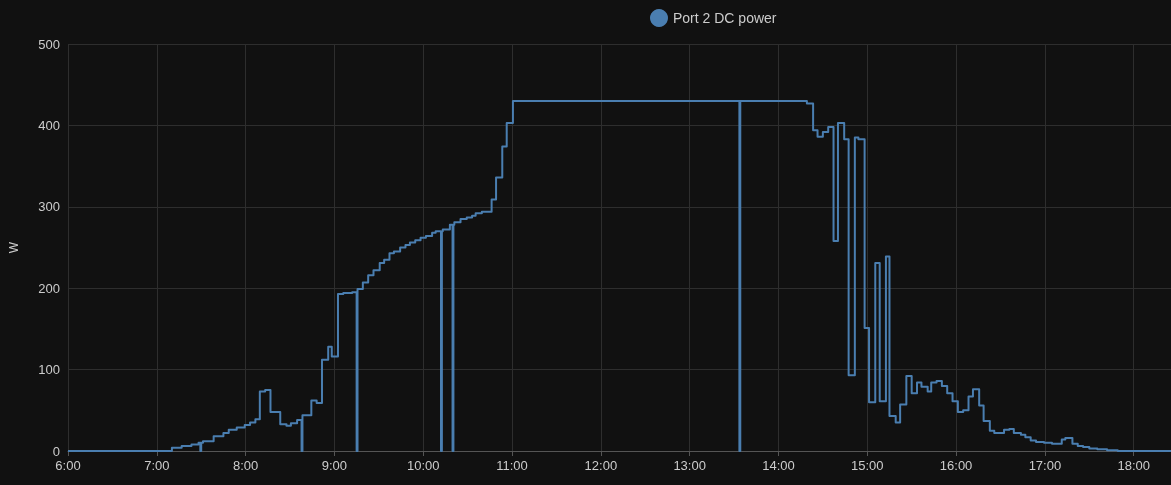 This screenshot has width=1171, height=485. Describe the element at coordinates (157, 465) in the screenshot. I see `x-tick-label: 7:00` at that location.